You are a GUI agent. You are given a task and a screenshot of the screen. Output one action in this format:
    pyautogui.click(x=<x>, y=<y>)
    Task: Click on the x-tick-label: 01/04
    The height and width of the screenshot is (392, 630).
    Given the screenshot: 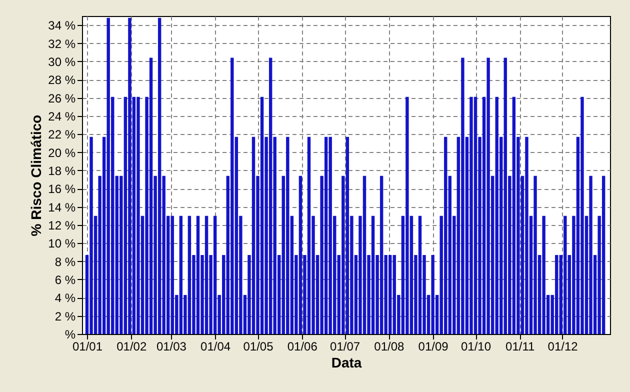 What is the action you would take?
    pyautogui.click(x=215, y=347)
    